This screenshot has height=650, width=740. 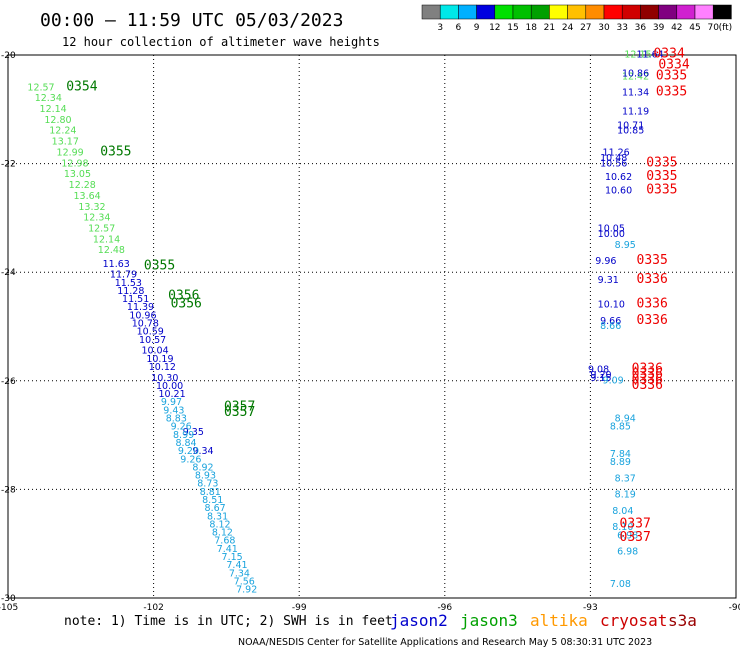 I want to click on y-tick-label: -24, so click(x=8, y=273).